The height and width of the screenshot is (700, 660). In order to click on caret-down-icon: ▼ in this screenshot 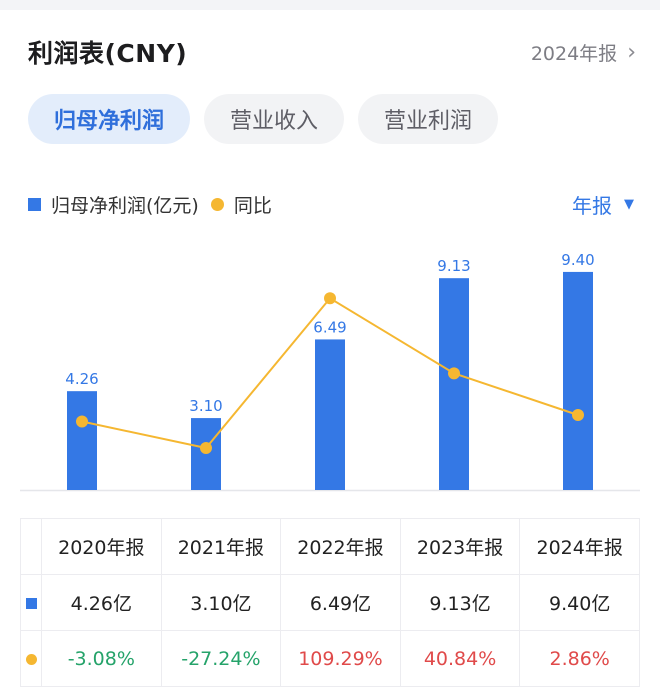, I will do `click(629, 204)`.